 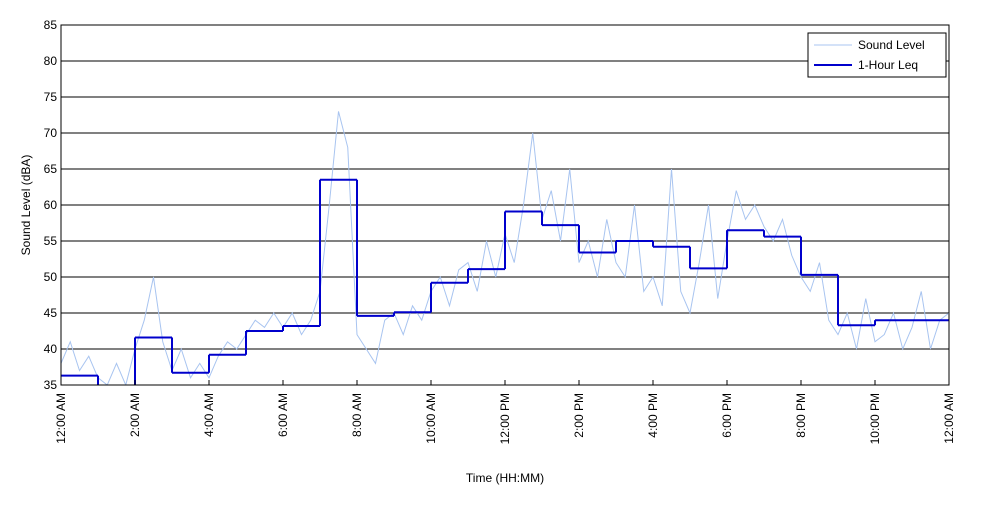 I want to click on y-tick-label: 35, so click(x=51, y=385).